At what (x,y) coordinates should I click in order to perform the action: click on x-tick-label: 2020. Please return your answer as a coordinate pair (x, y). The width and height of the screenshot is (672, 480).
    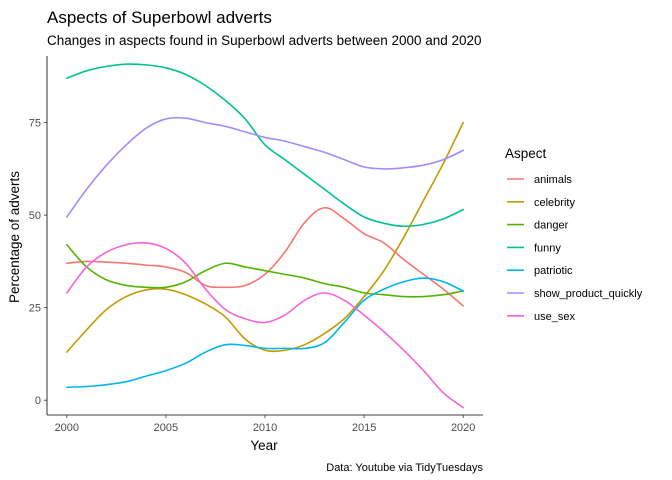
    Looking at the image, I should click on (463, 428).